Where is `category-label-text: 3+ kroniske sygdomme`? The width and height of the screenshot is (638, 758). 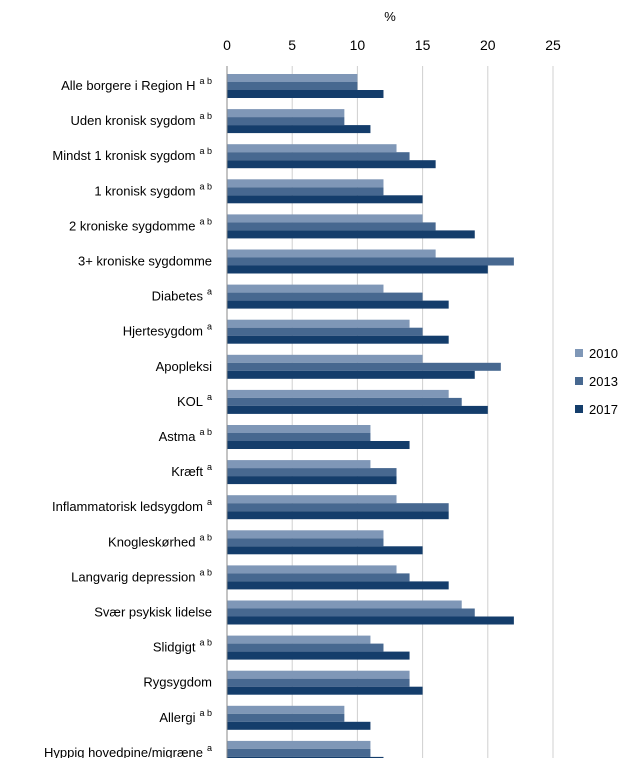
category-label-text: 3+ kroniske sygdomme is located at coordinates (145, 261).